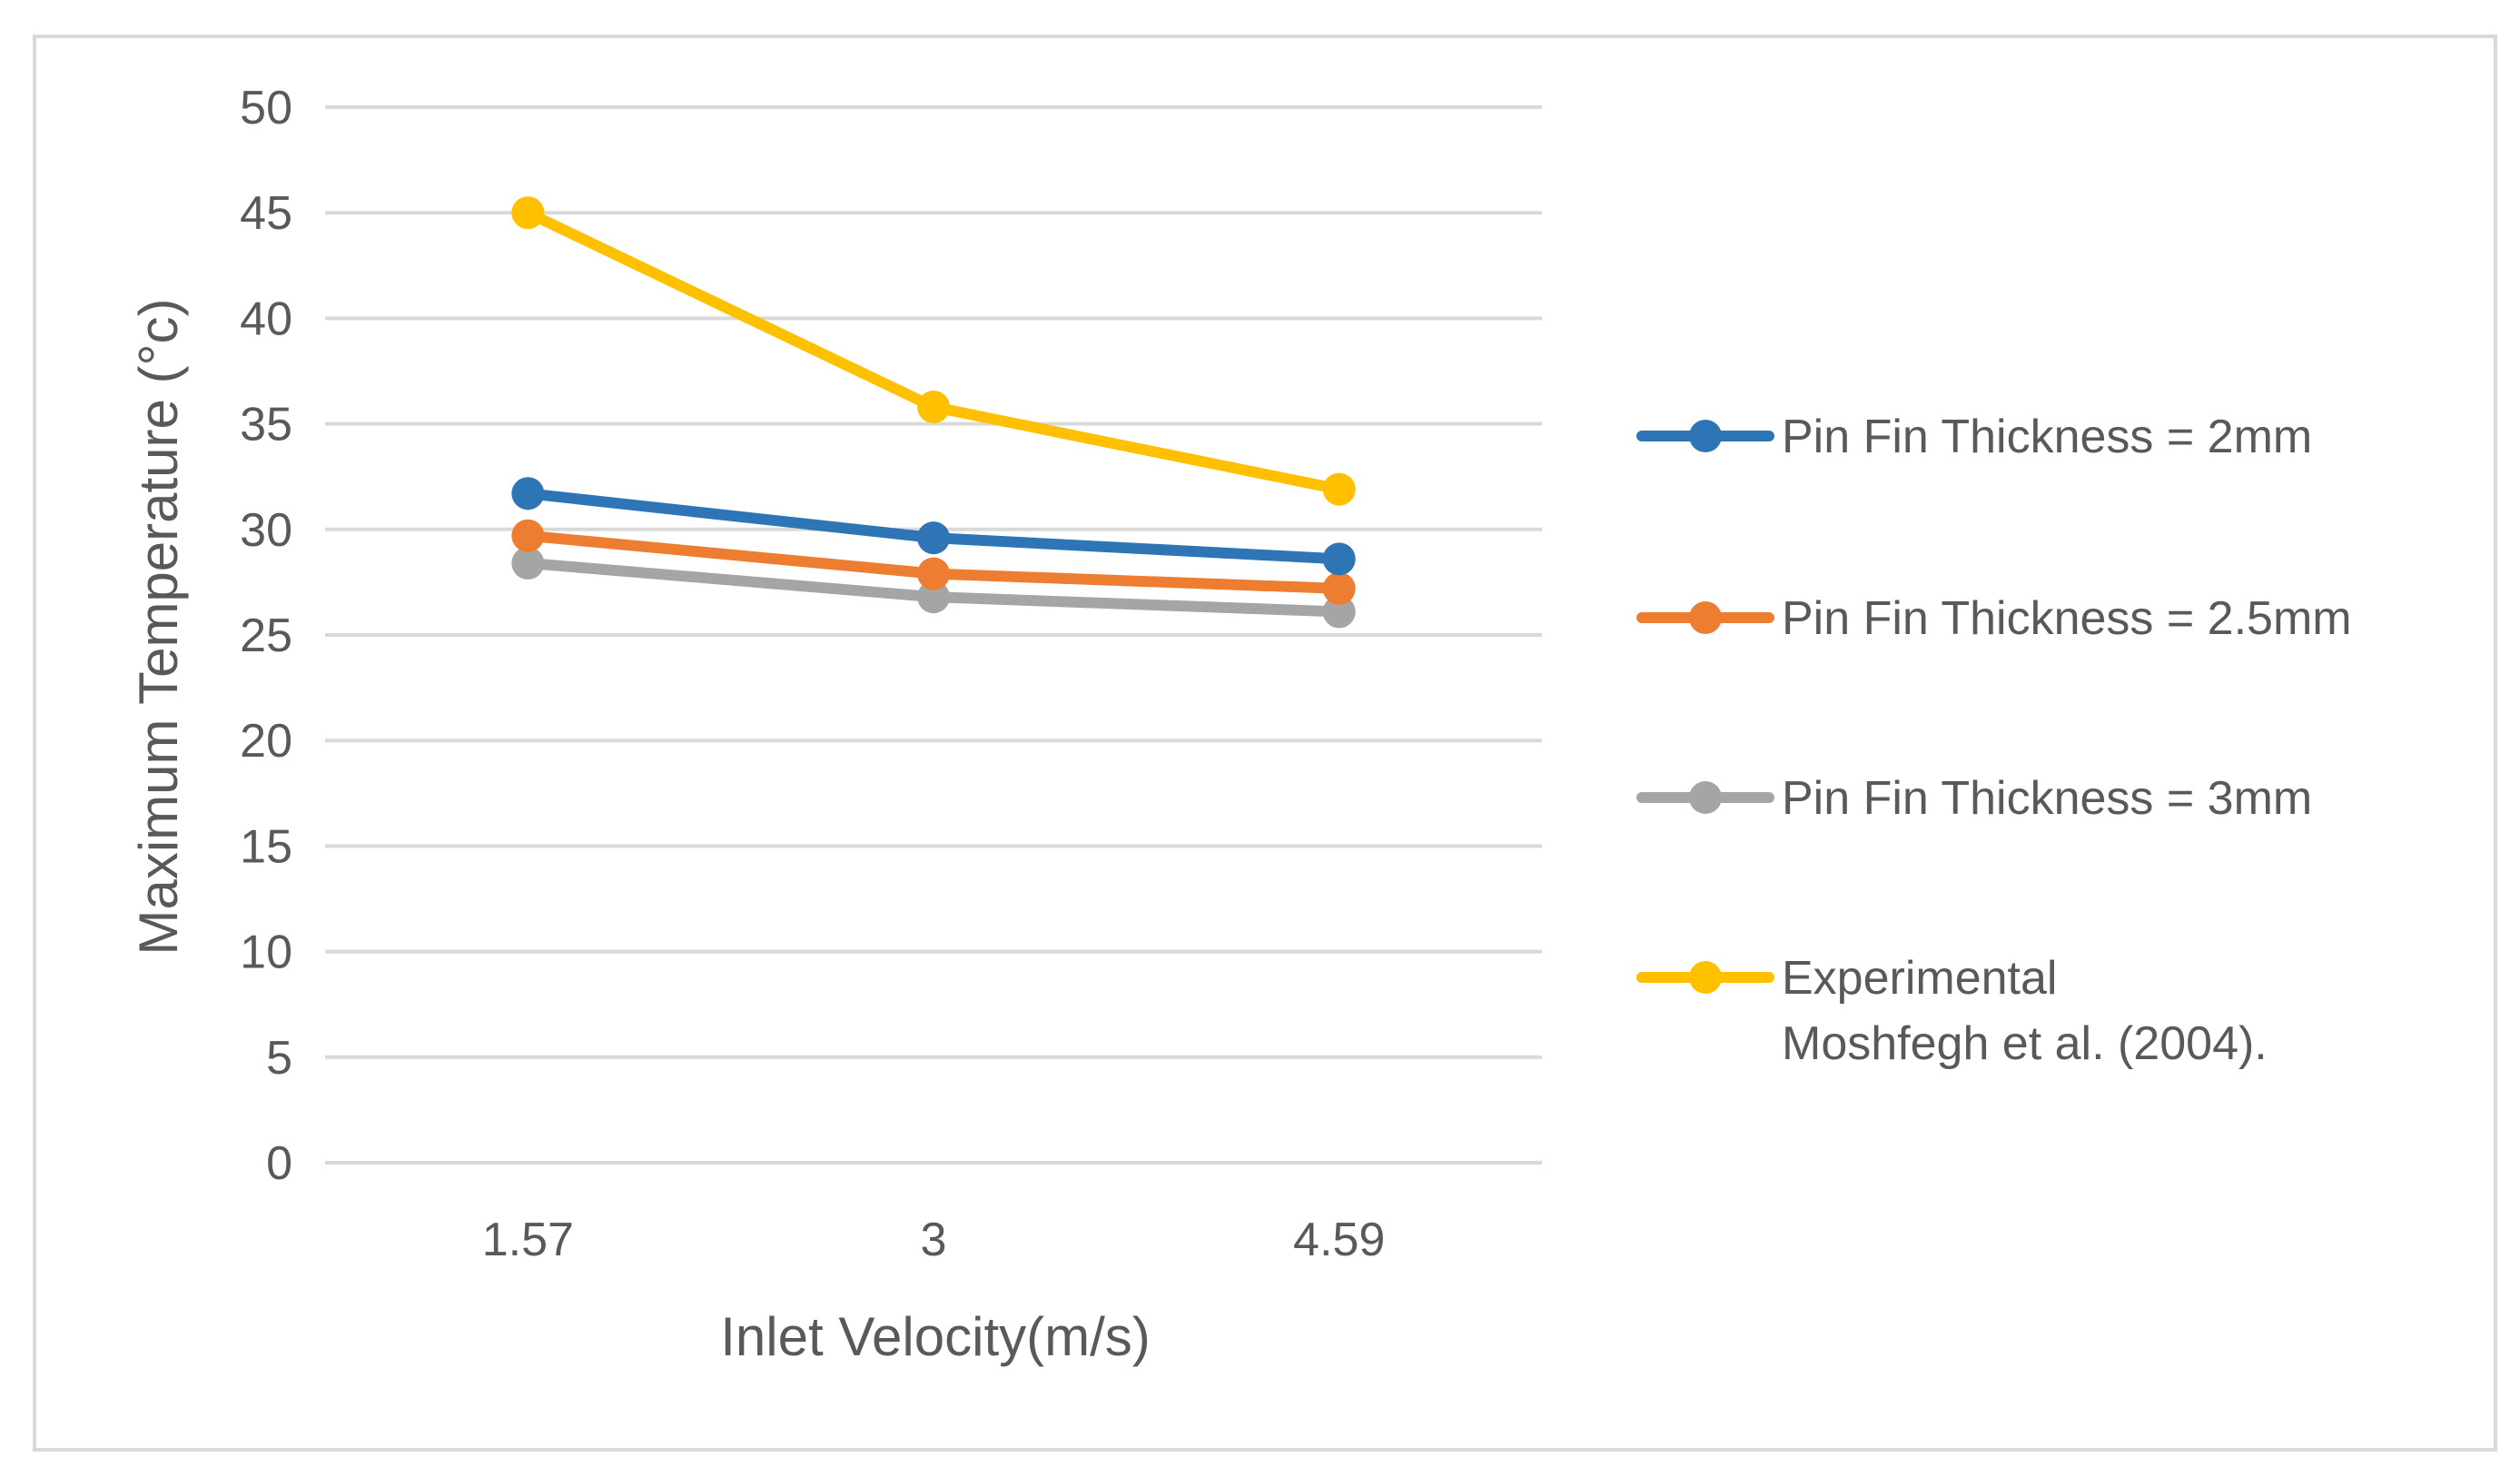 Image resolution: width=2520 pixels, height=1477 pixels. What do you see at coordinates (2047, 437) in the screenshot?
I see `legend-label: Pin Fin Thickness = 2mm` at bounding box center [2047, 437].